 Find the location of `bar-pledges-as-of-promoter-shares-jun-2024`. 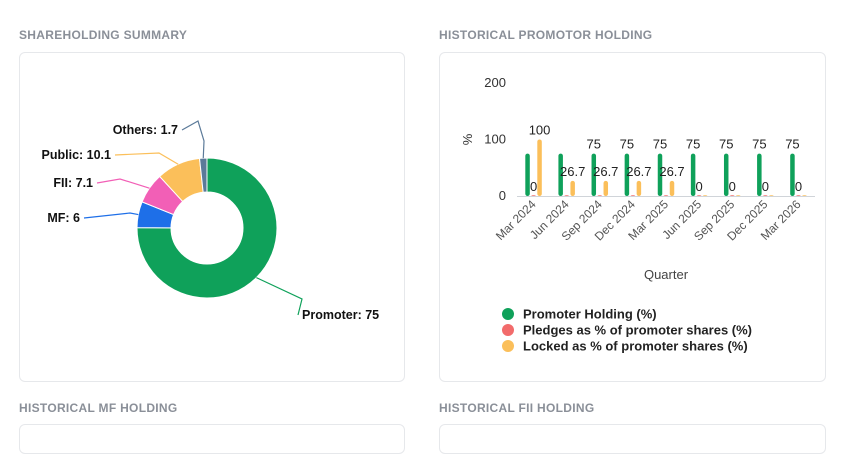

bar-pledges-as-of-promoter-shares-jun-2024 is located at coordinates (566, 195).